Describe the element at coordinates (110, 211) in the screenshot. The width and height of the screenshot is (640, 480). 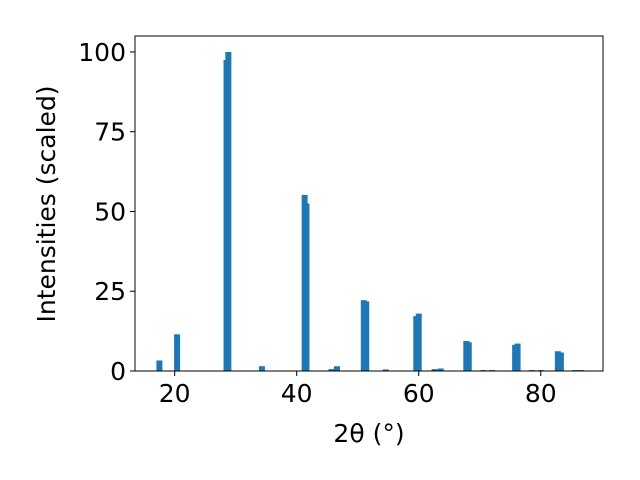
I see `y-tick-label: 50` at that location.